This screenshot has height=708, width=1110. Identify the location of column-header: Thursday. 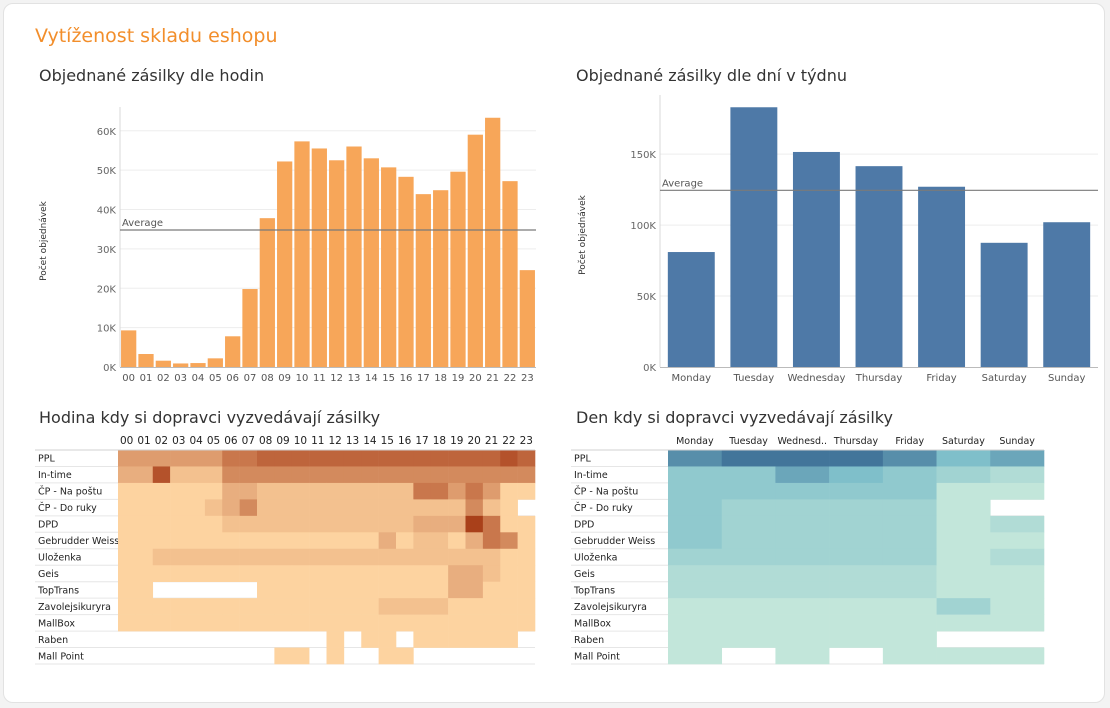
(856, 441).